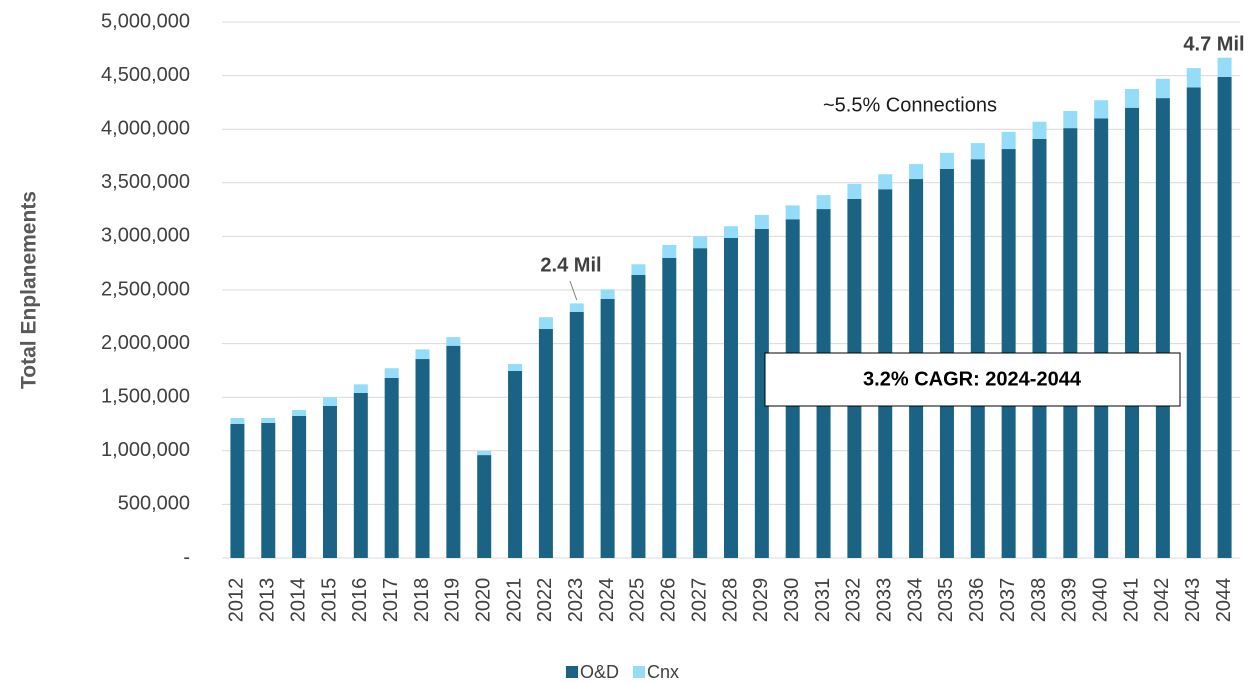 The image size is (1259, 683). Describe the element at coordinates (186, 557) in the screenshot. I see `y-tick-label: -` at that location.